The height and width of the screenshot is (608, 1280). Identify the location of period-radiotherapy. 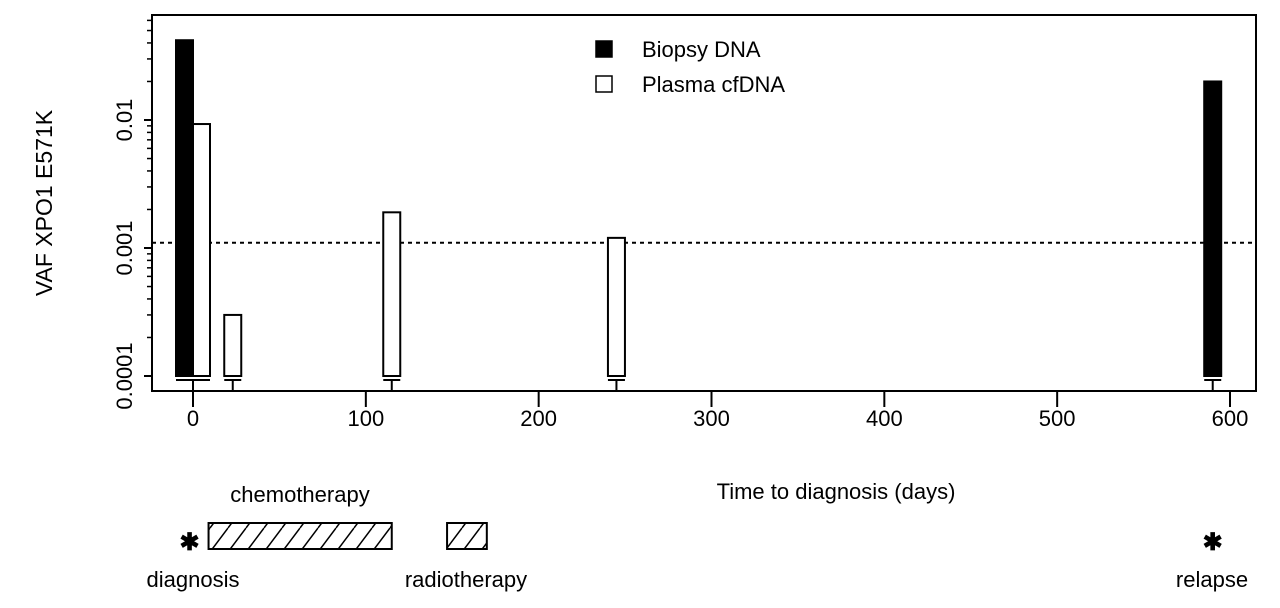
(467, 536).